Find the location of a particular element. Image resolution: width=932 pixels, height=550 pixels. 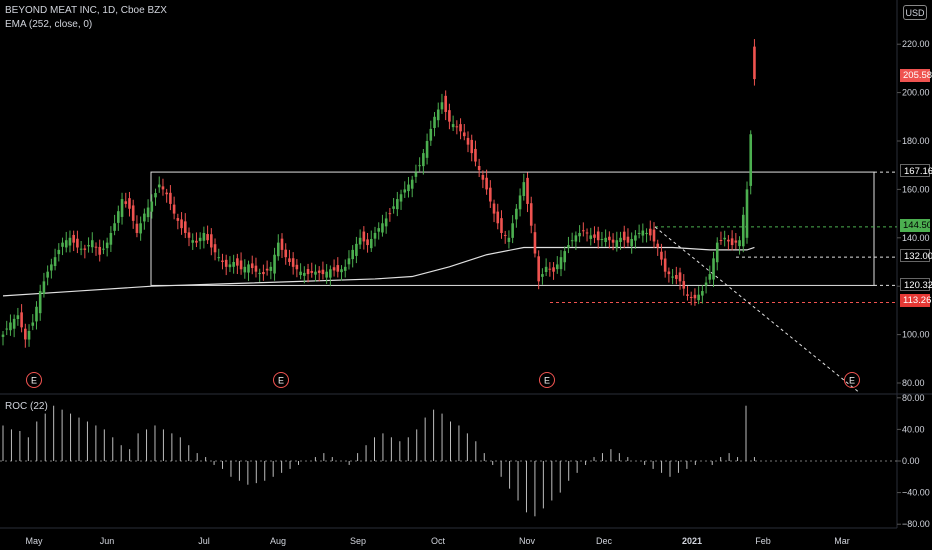

white-level-badge: 132.00 is located at coordinates (916, 255).